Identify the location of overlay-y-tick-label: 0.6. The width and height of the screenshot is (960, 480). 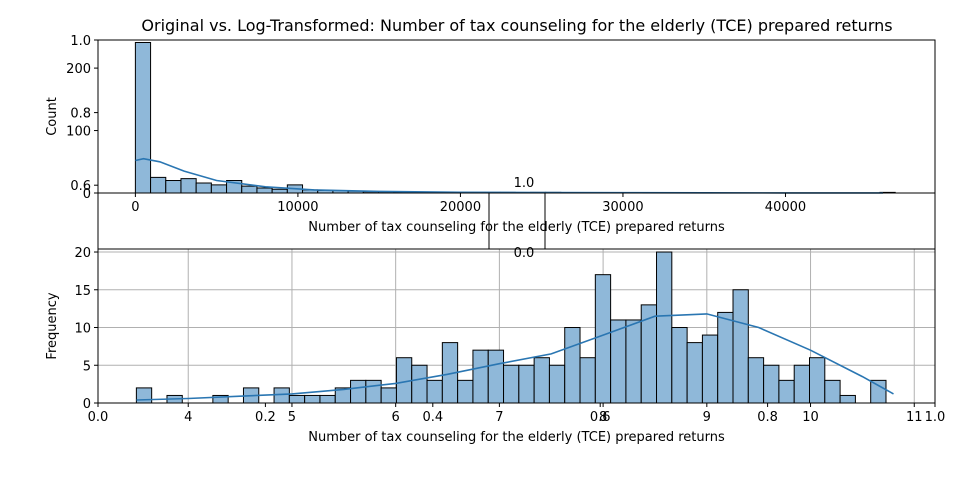
(80, 186).